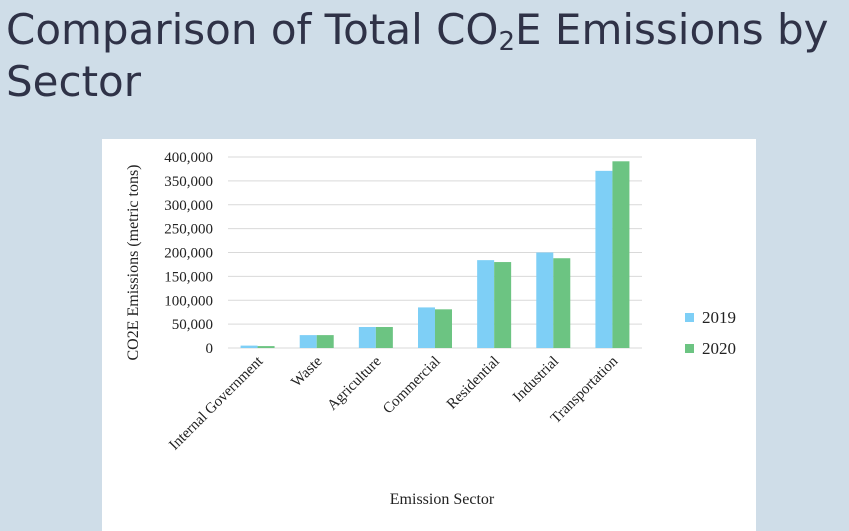  What do you see at coordinates (188, 254) in the screenshot?
I see `y-tick-label: 200,000` at bounding box center [188, 254].